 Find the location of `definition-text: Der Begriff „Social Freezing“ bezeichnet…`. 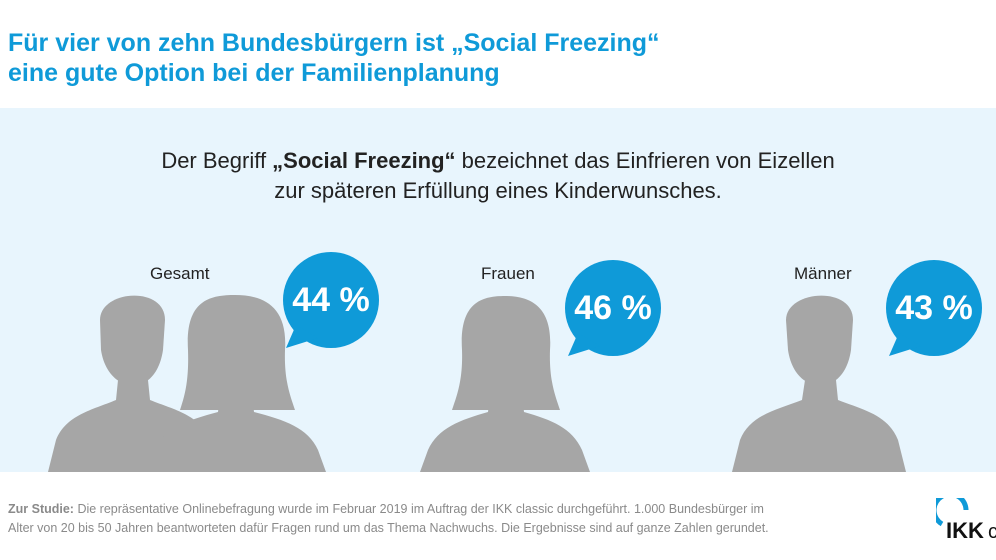

definition-text: Der Begriff „Social Freezing“ bezeichnet… is located at coordinates (498, 175).